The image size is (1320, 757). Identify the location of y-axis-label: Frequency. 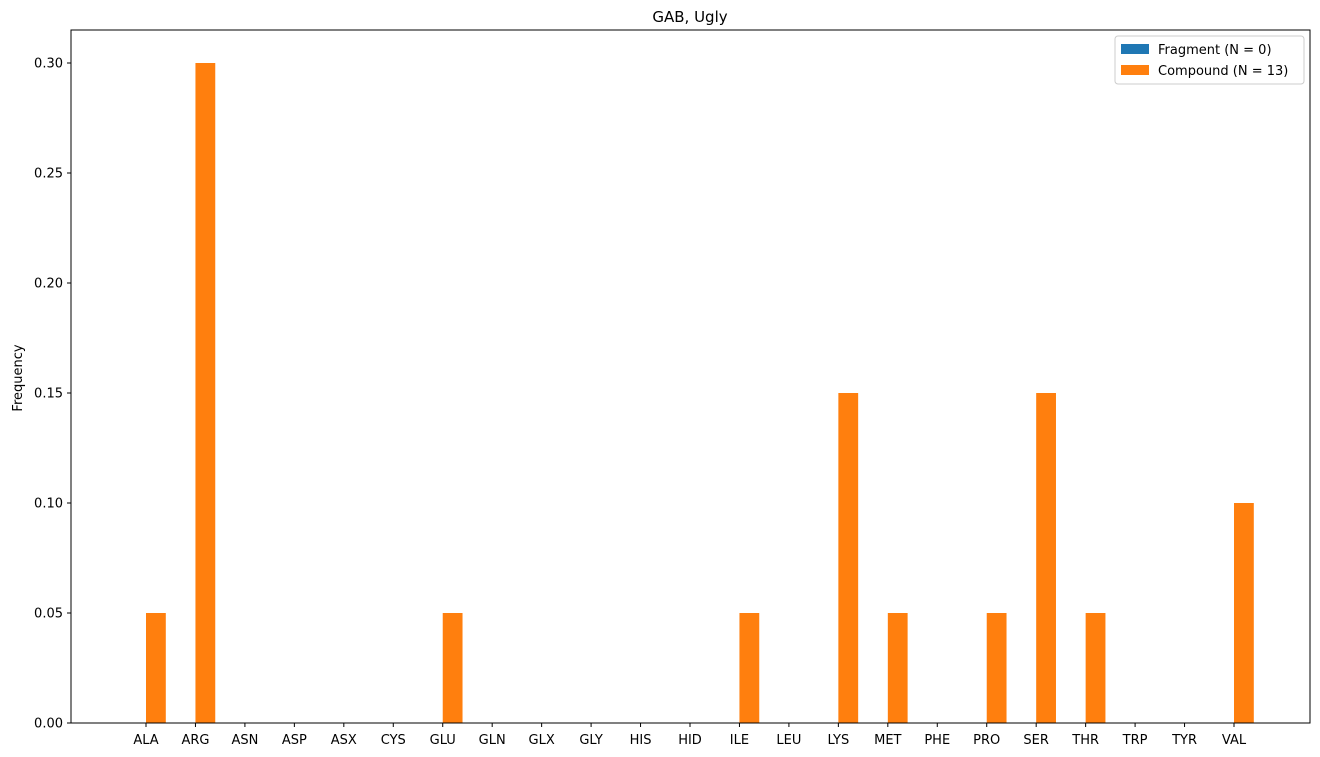
(18, 377).